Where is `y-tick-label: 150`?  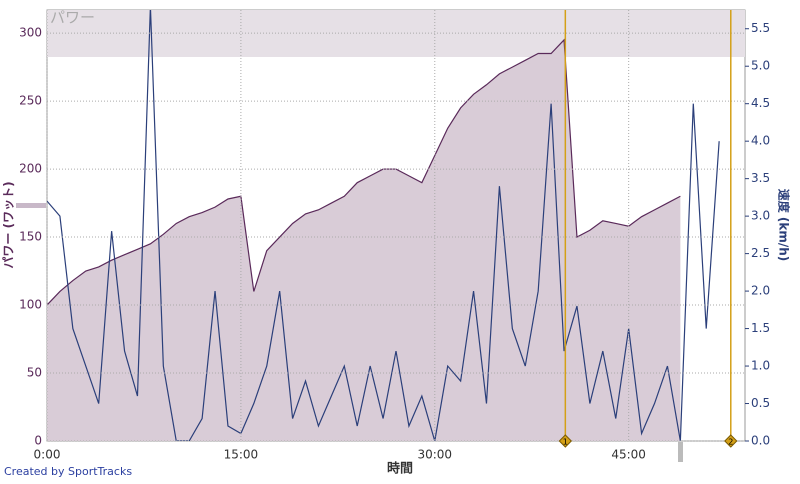 y-tick-label: 150 is located at coordinates (30, 237).